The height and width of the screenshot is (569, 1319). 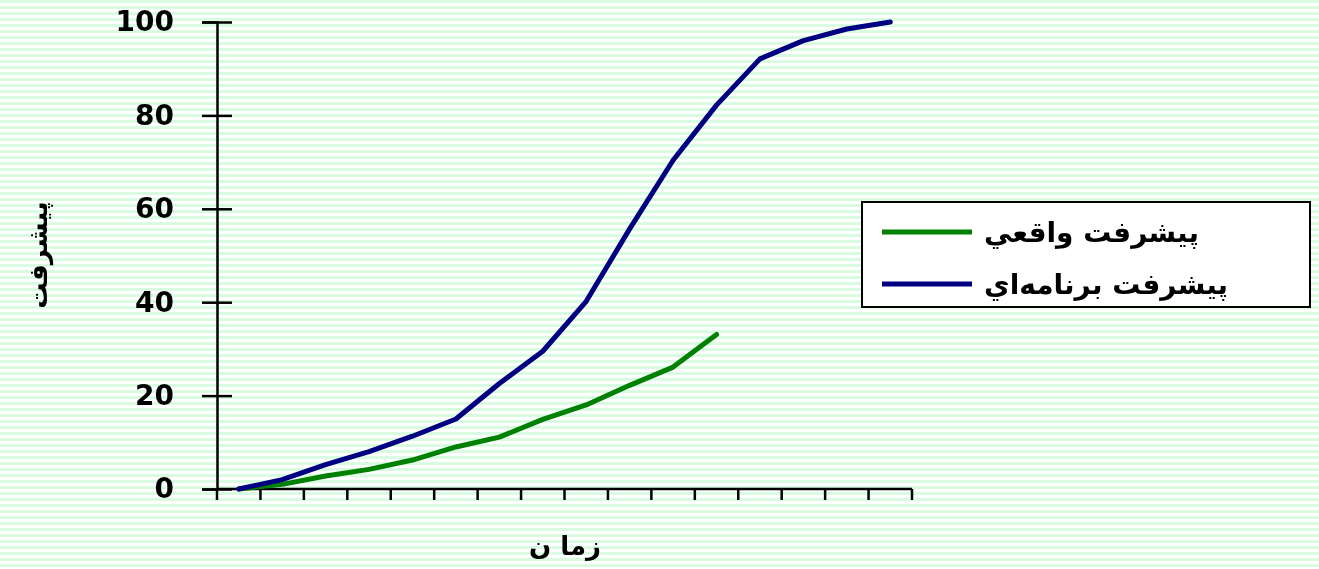 What do you see at coordinates (565, 546) in the screenshot?
I see `x-axis-title: زما ن` at bounding box center [565, 546].